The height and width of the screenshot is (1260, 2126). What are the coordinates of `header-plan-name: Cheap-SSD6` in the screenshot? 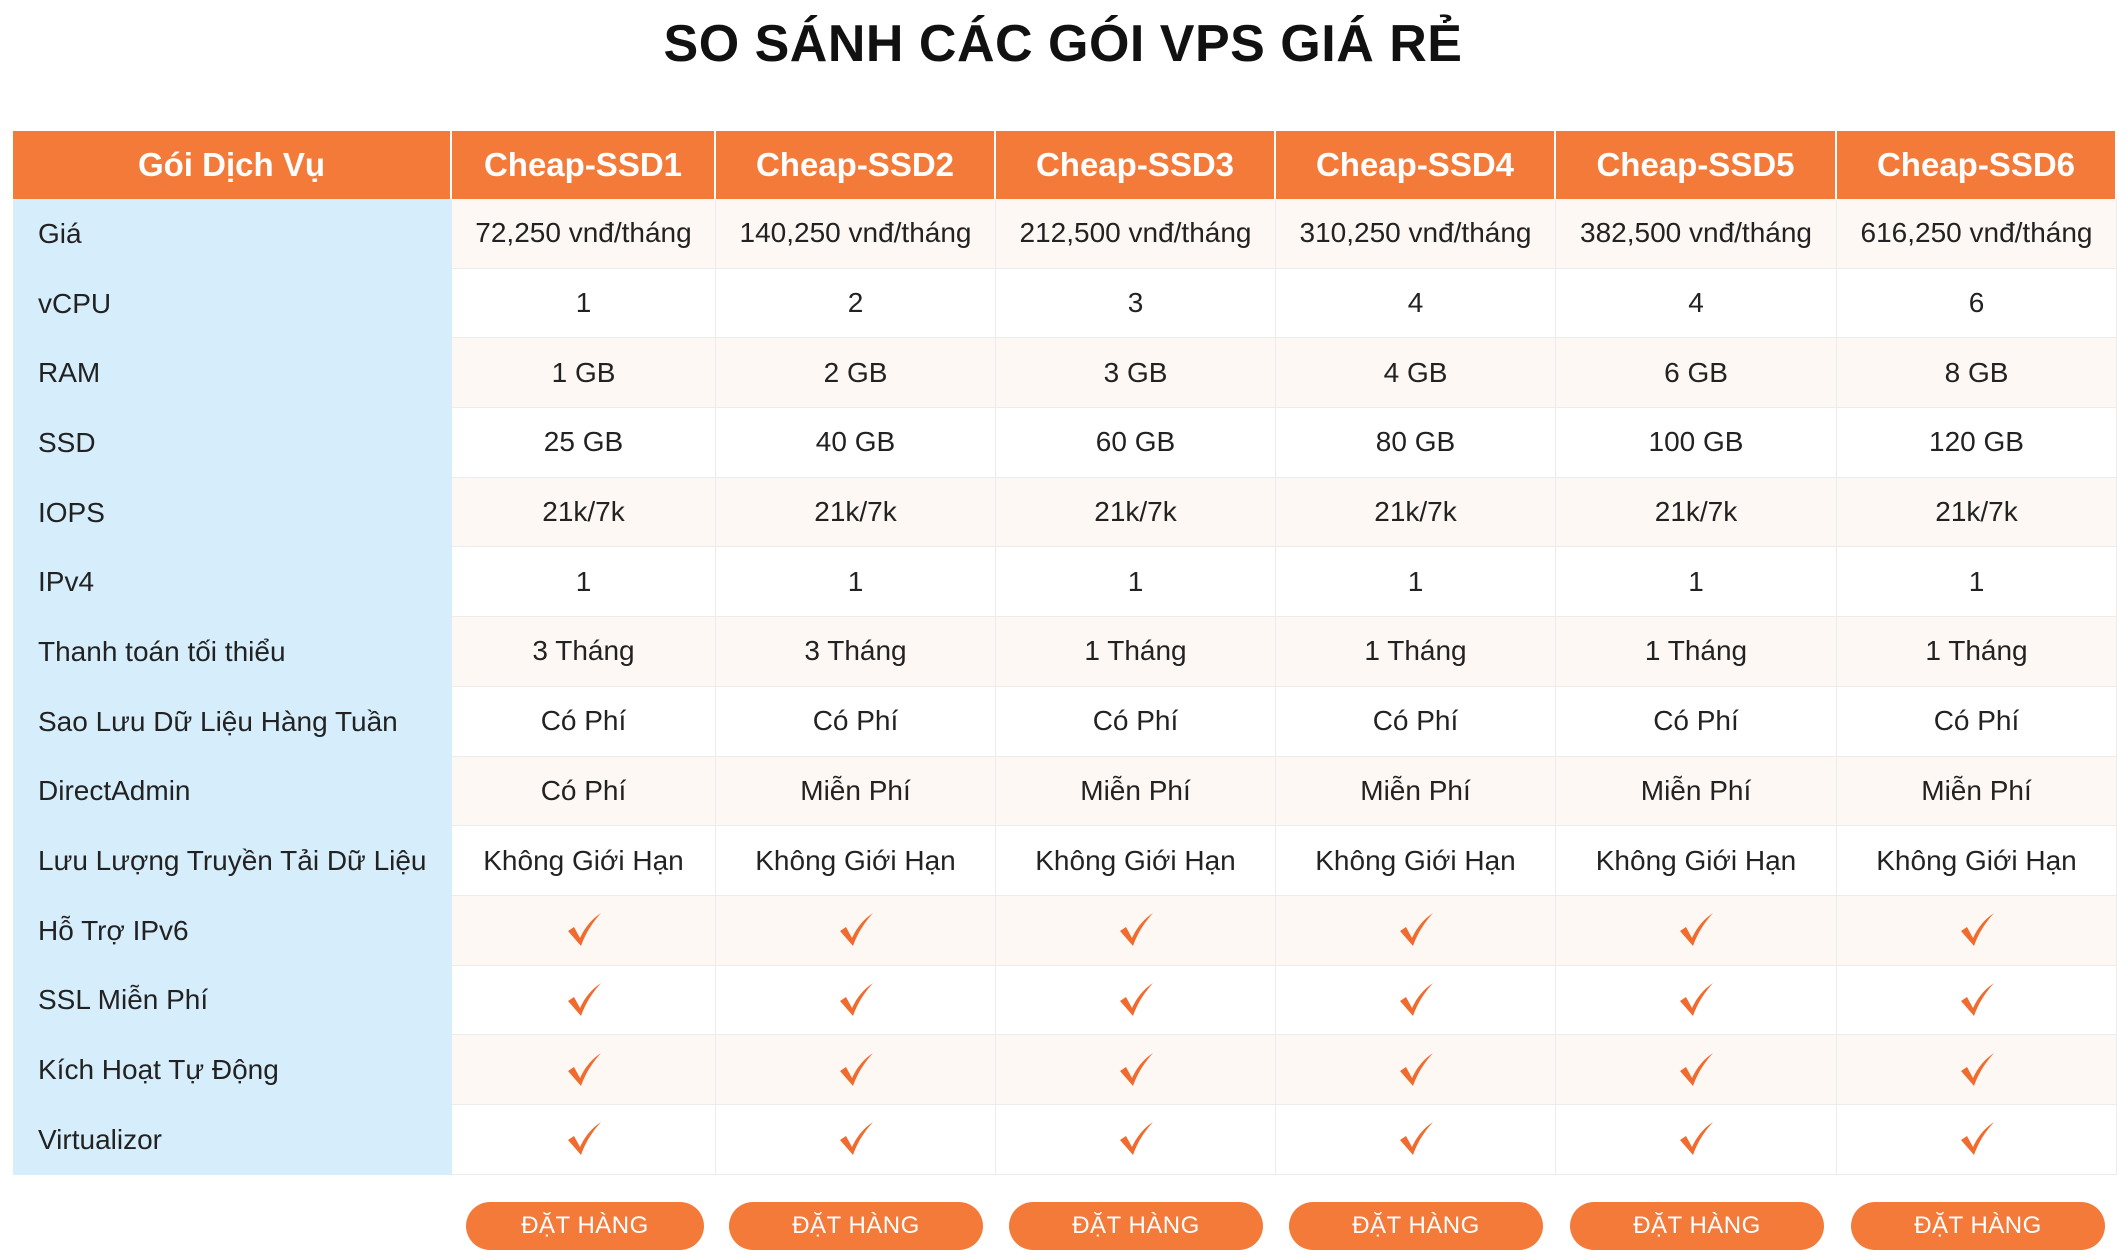 It's located at (1977, 165).